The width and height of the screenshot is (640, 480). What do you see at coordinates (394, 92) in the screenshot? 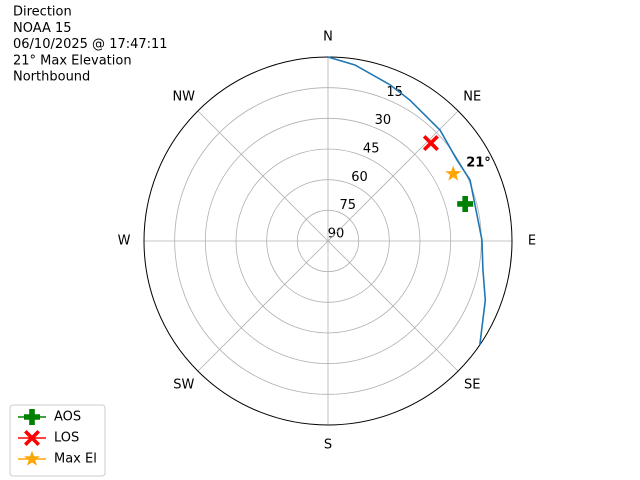
I see `r-tick-label: 15` at bounding box center [394, 92].